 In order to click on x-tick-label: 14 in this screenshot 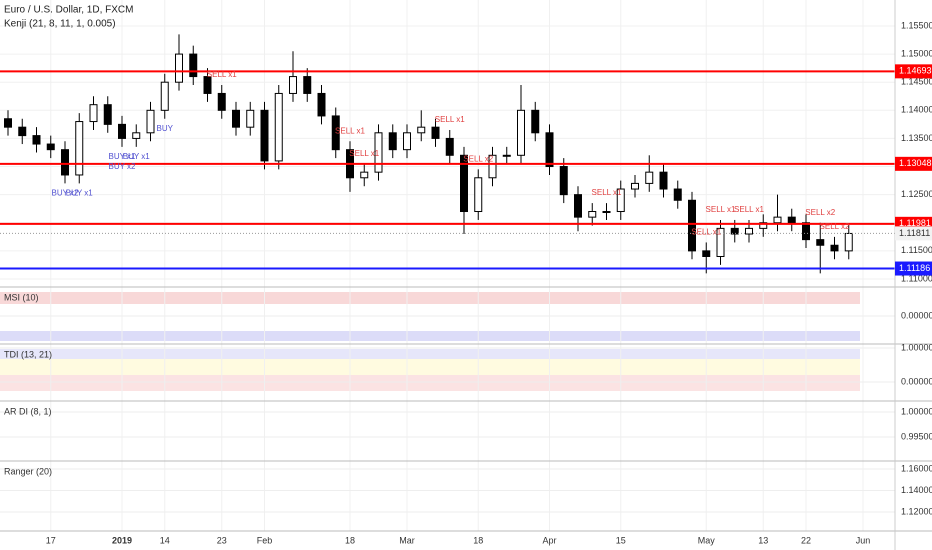, I will do `click(165, 540)`.